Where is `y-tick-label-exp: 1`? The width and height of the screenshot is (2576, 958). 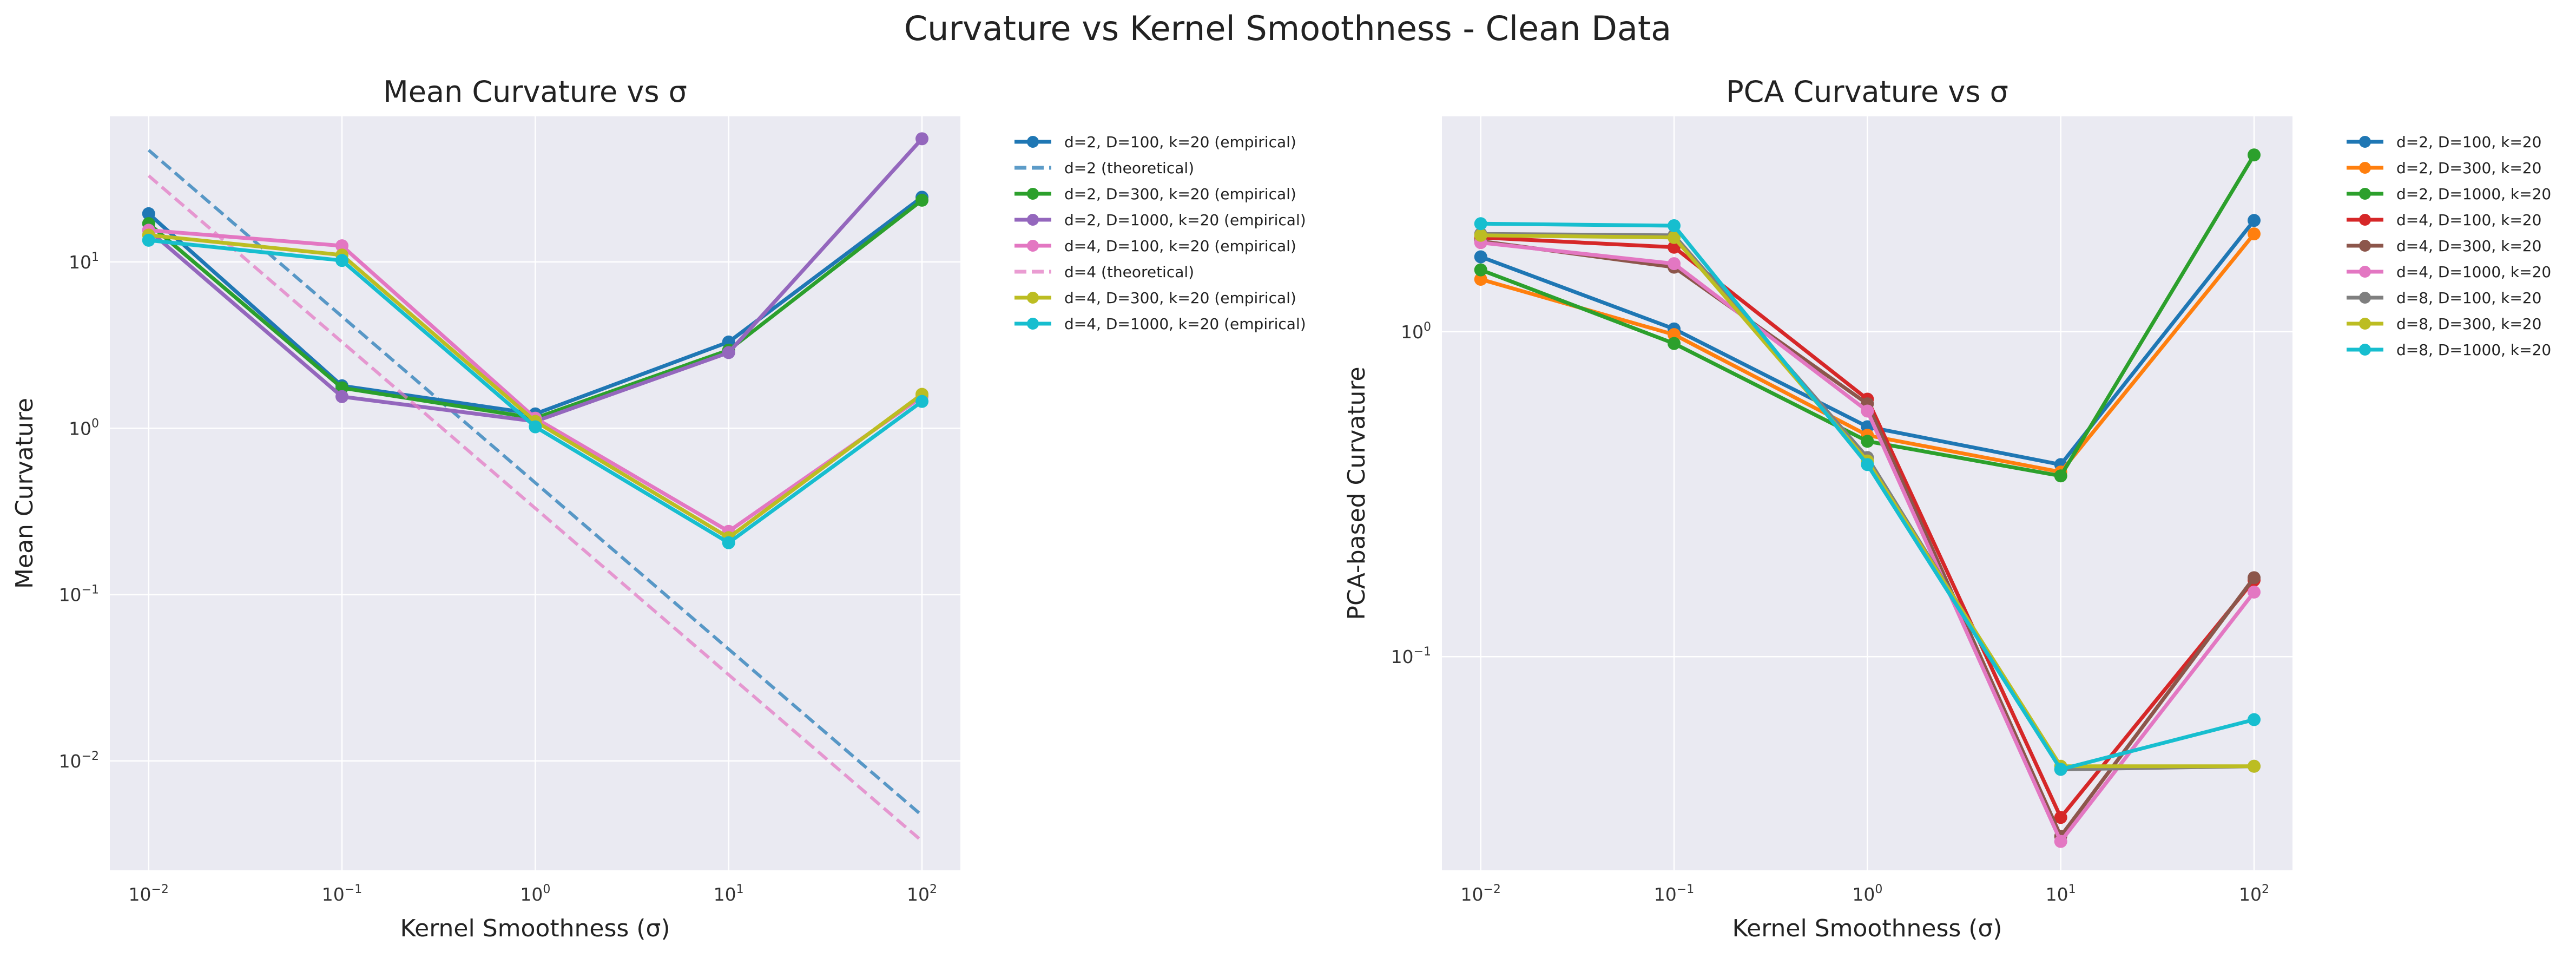
y-tick-label-exp: 1 is located at coordinates (95, 258).